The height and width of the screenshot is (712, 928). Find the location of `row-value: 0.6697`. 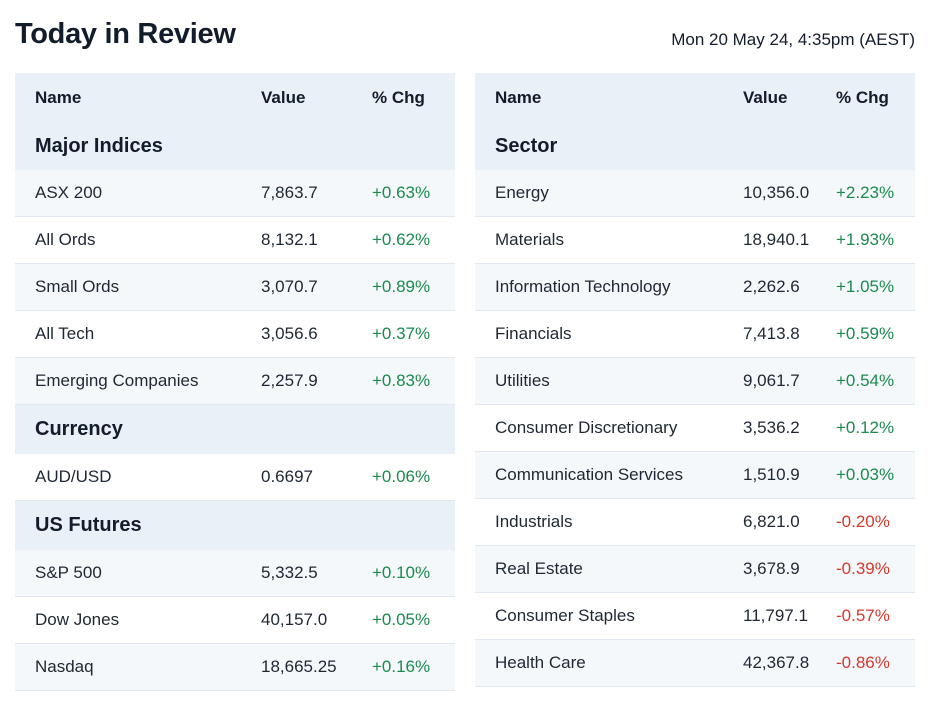

row-value: 0.6697 is located at coordinates (287, 476).